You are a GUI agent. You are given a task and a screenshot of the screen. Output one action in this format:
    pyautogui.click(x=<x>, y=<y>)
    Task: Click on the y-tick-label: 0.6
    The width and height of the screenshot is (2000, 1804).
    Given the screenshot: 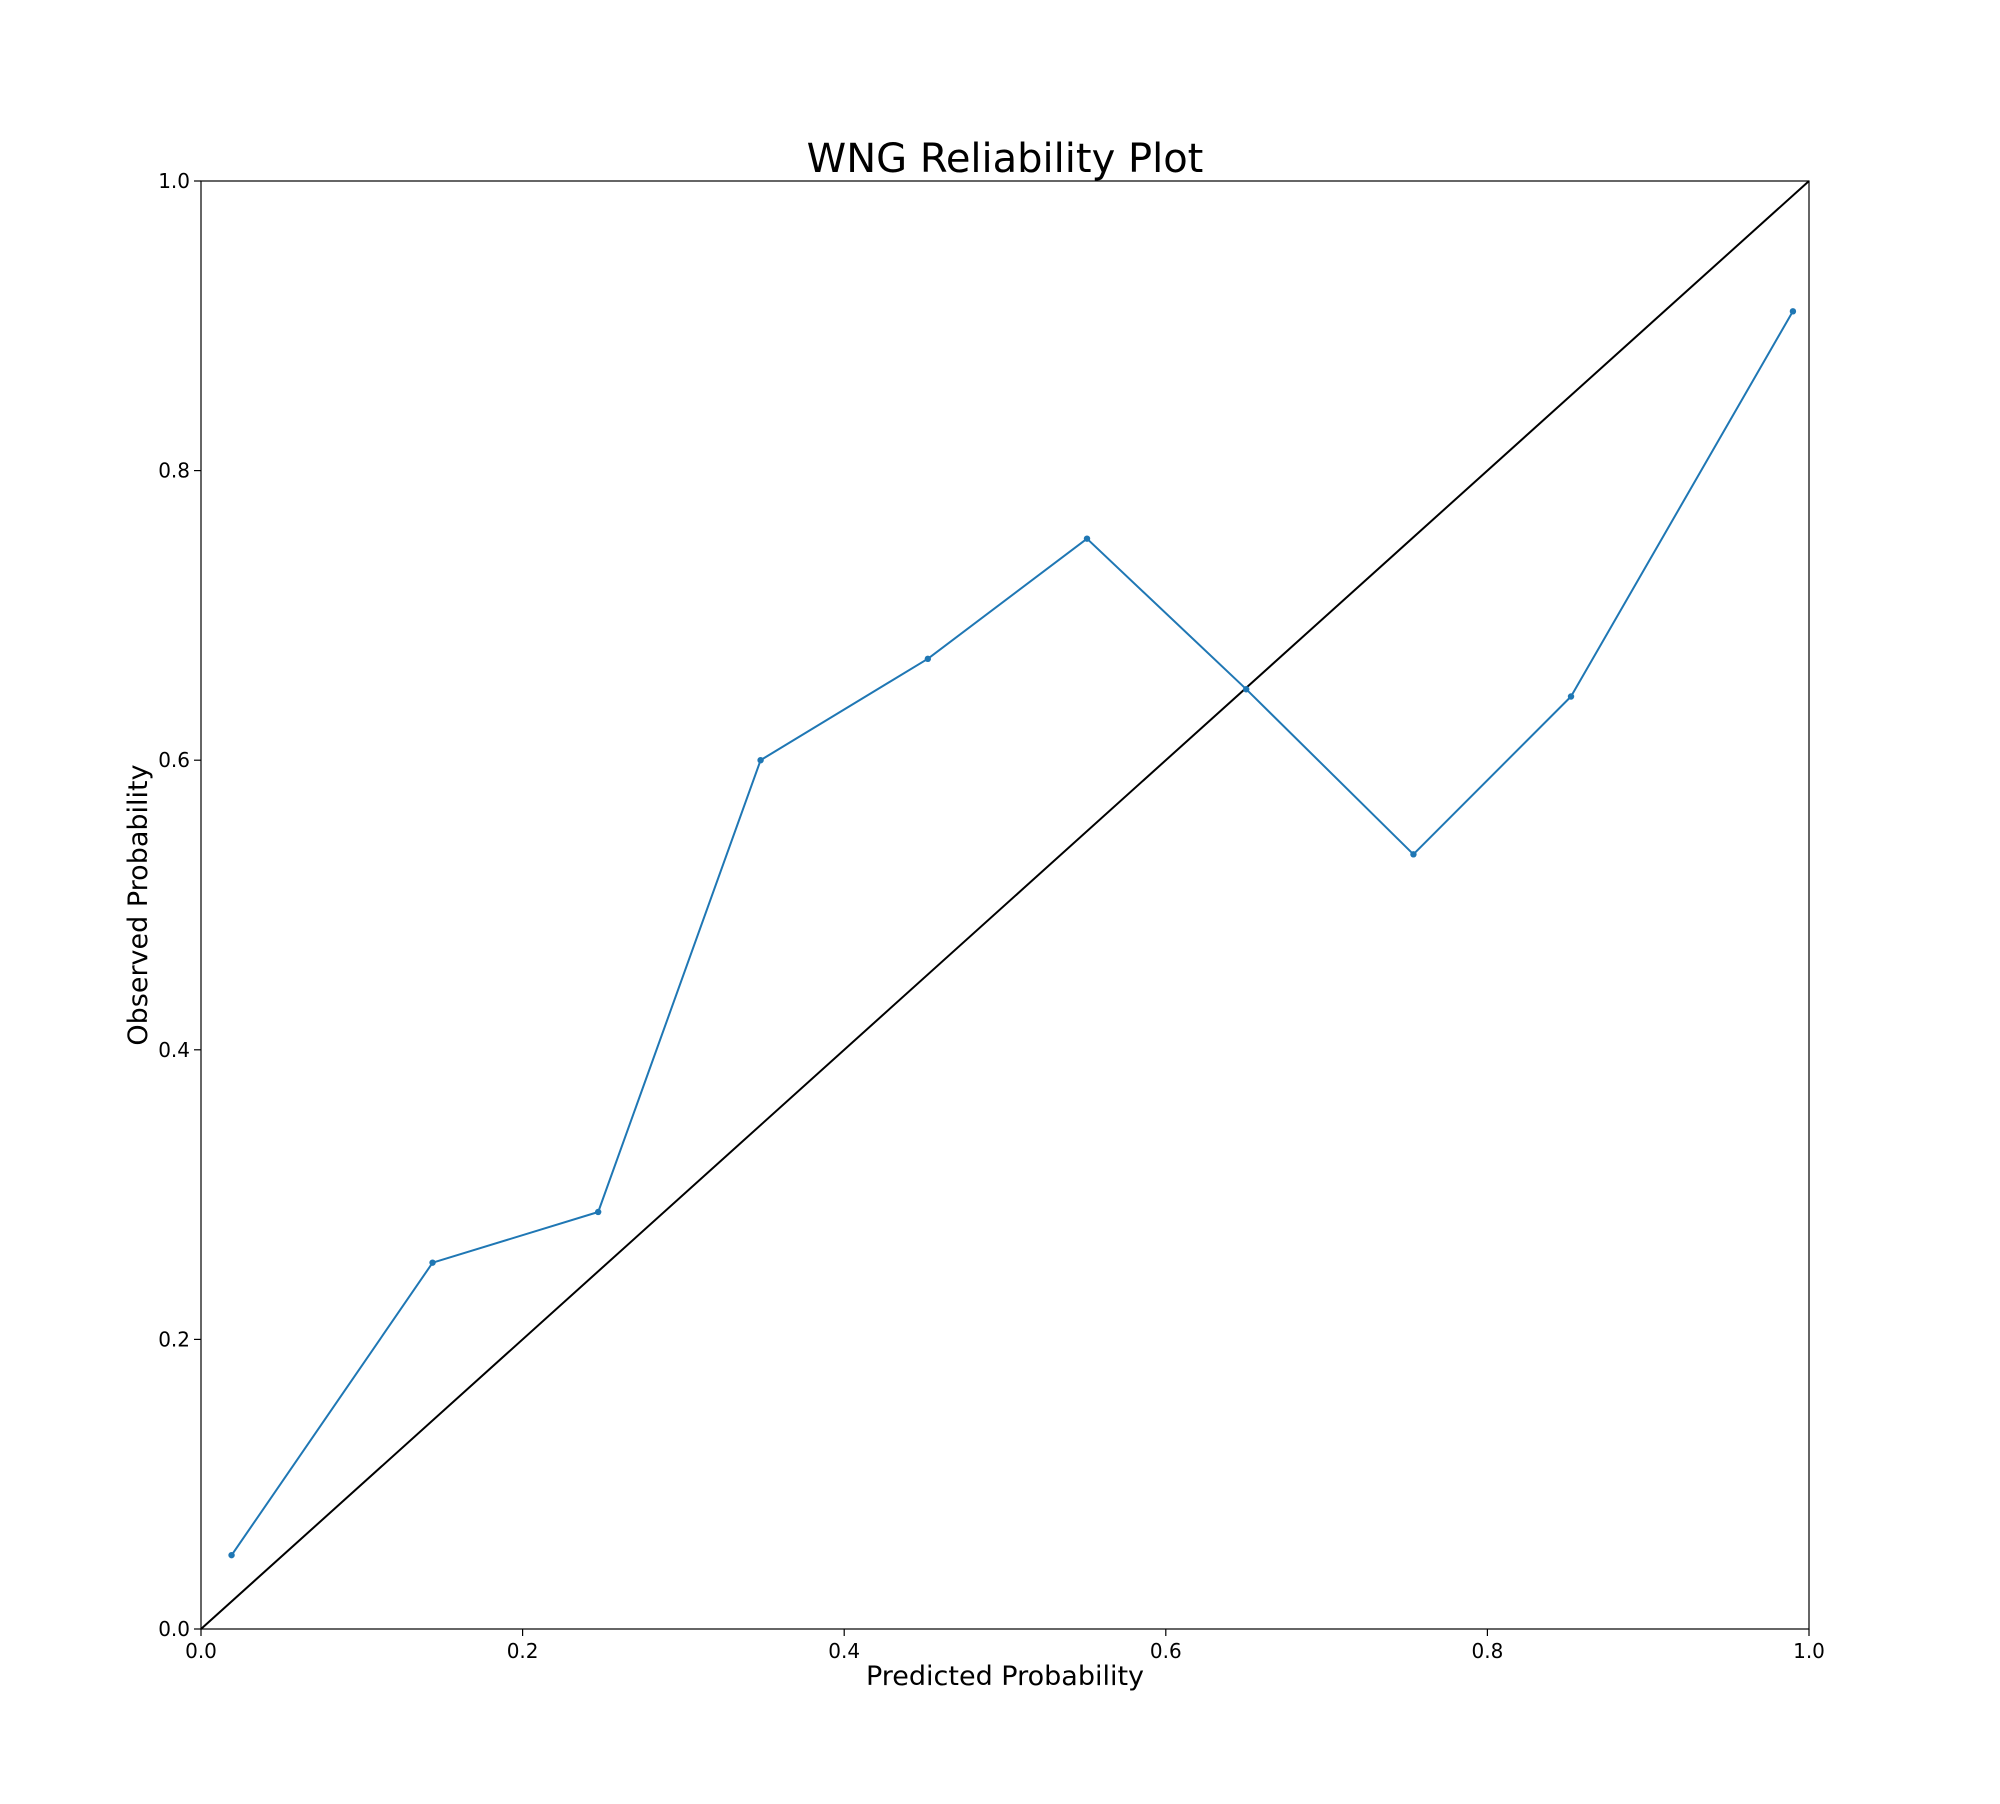 What is the action you would take?
    pyautogui.click(x=174, y=760)
    